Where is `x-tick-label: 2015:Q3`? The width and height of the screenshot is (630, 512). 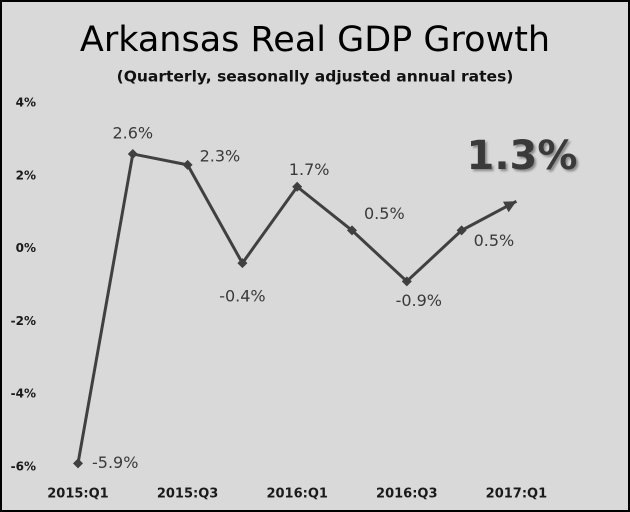
x-tick-label: 2015:Q3 is located at coordinates (187, 494).